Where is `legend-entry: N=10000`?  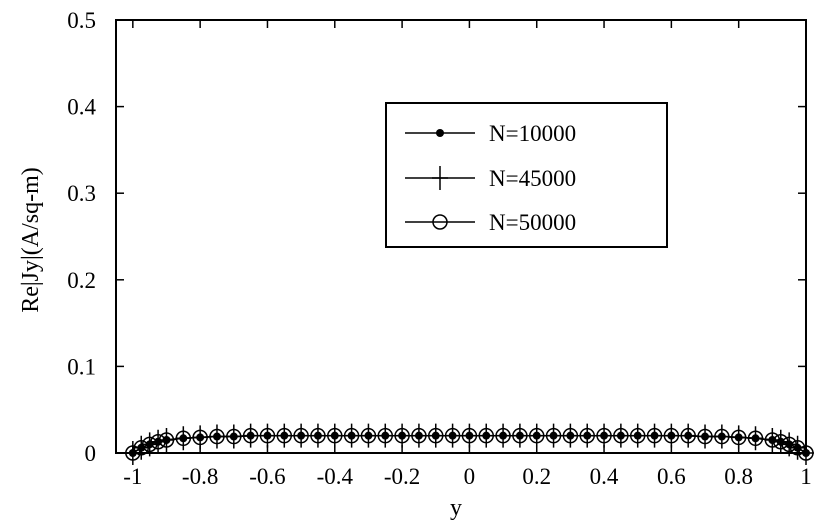
legend-entry: N=10000 is located at coordinates (490, 133).